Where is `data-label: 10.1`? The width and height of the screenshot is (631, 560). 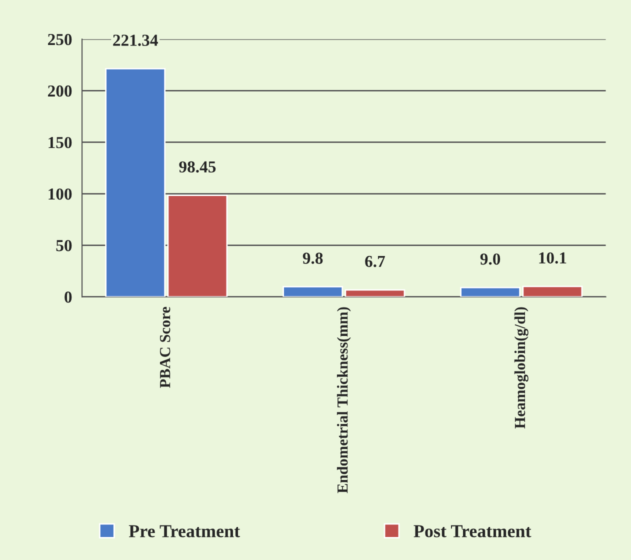
data-label: 10.1 is located at coordinates (552, 258).